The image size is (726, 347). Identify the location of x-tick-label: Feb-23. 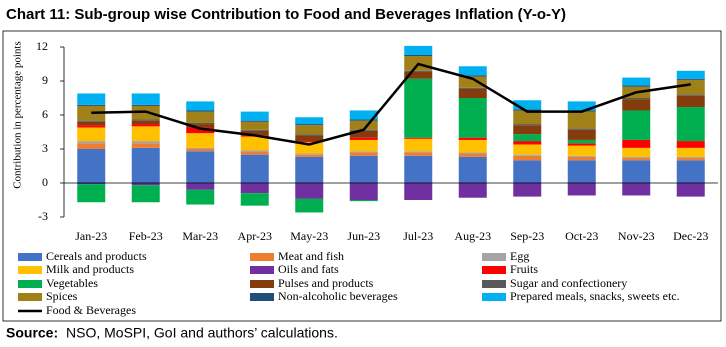
(146, 236).